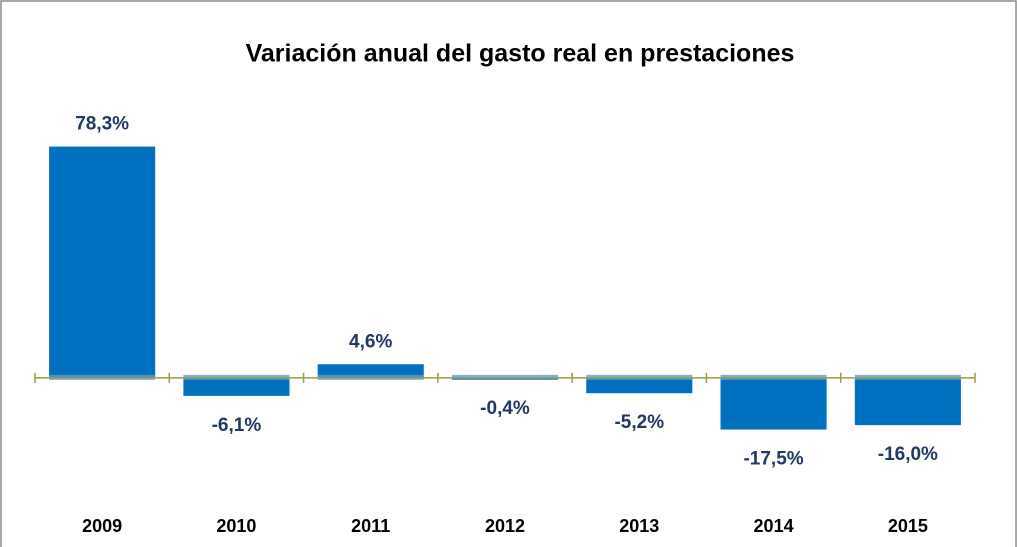  I want to click on value-label: -6,1%, so click(237, 425).